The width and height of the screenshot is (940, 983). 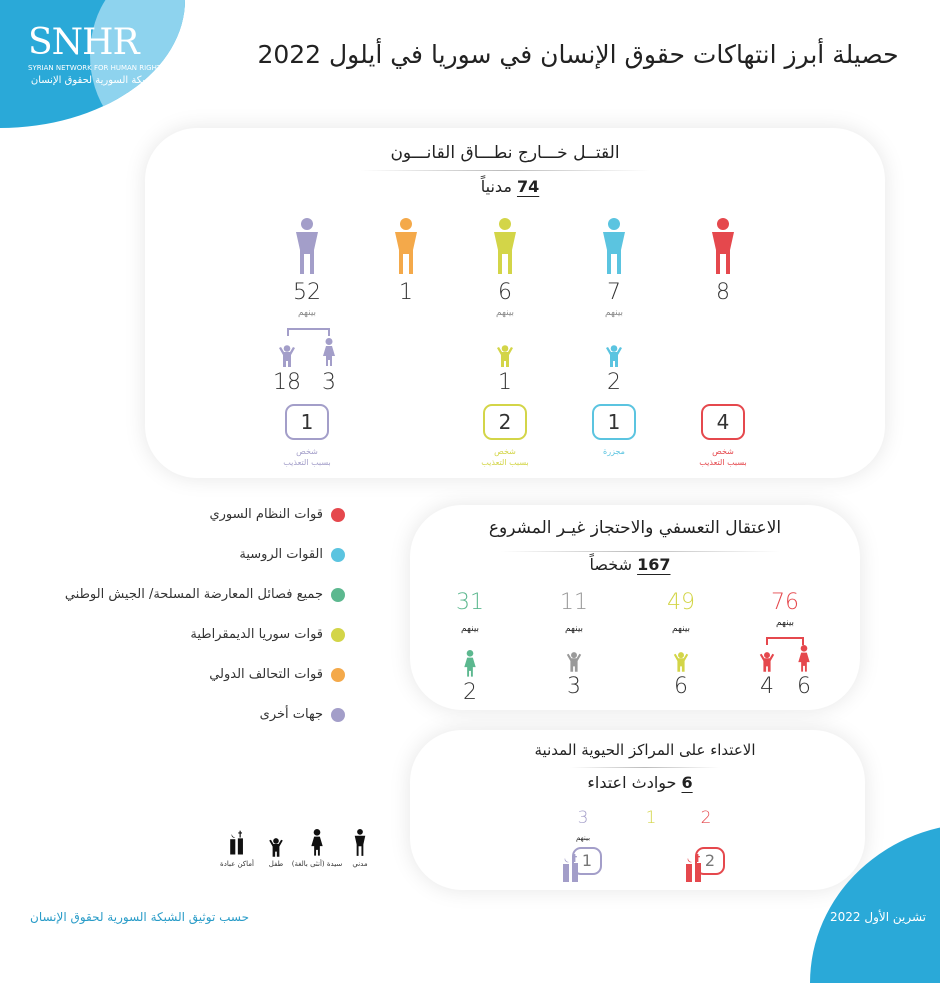 What do you see at coordinates (610, 564) in the screenshot?
I see `detention-total-unit: شخصاً` at bounding box center [610, 564].